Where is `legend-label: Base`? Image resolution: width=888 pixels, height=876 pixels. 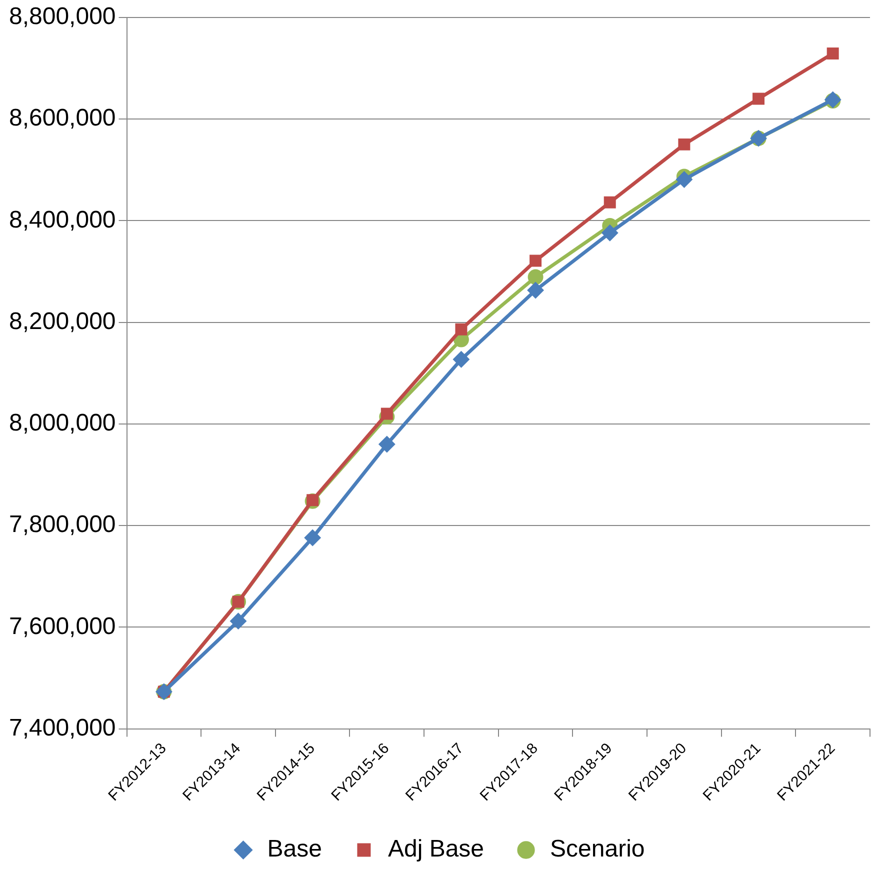
legend-label: Base is located at coordinates (294, 849).